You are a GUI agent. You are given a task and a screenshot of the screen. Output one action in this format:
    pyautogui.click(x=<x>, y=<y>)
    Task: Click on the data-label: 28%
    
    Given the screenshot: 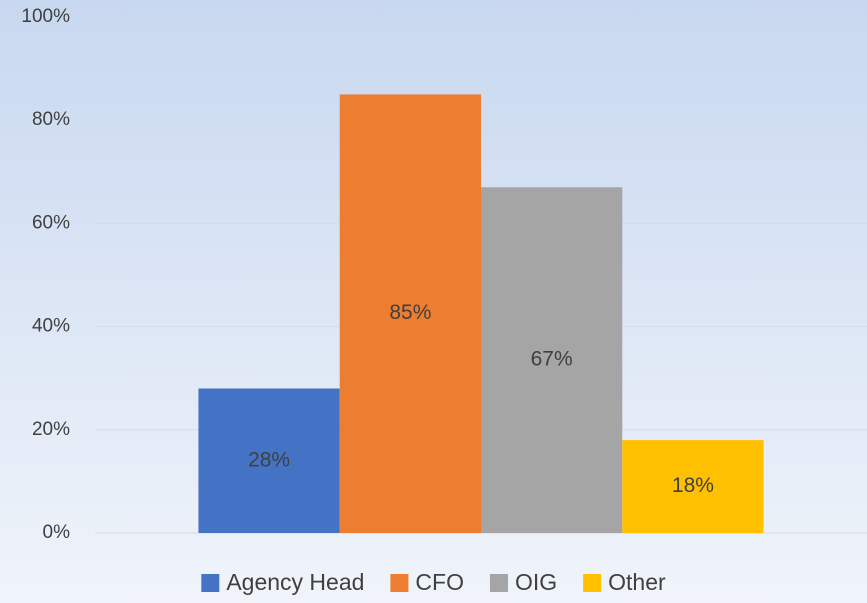 What is the action you would take?
    pyautogui.click(x=269, y=459)
    